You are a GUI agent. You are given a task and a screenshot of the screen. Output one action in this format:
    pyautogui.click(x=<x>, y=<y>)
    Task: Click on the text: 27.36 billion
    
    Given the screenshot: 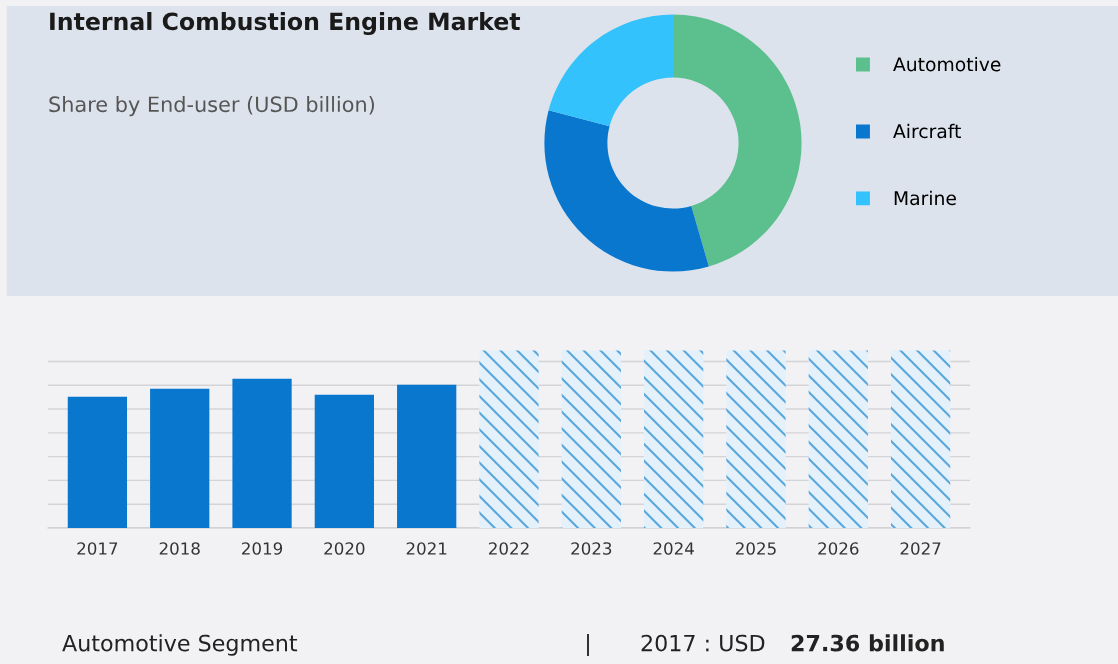 What is the action you would take?
    pyautogui.click(x=867, y=643)
    